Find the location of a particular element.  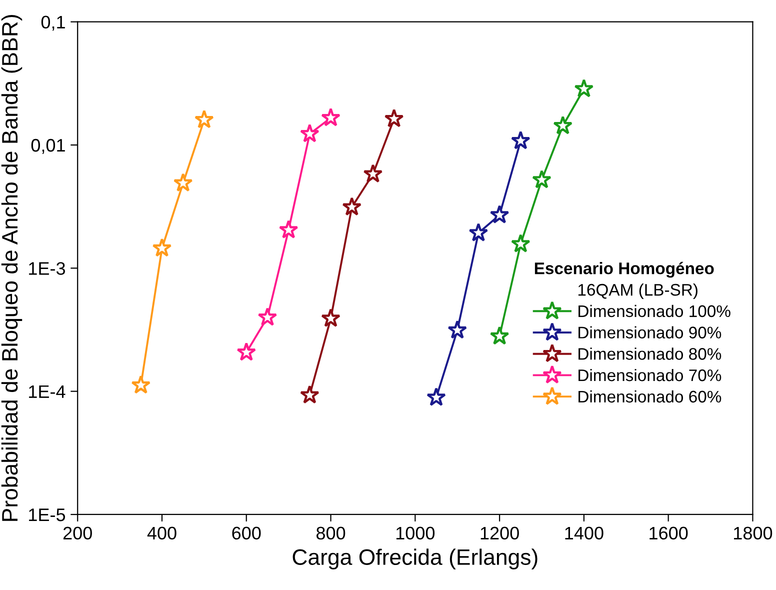

x-tick-label: 1400 is located at coordinates (584, 533).